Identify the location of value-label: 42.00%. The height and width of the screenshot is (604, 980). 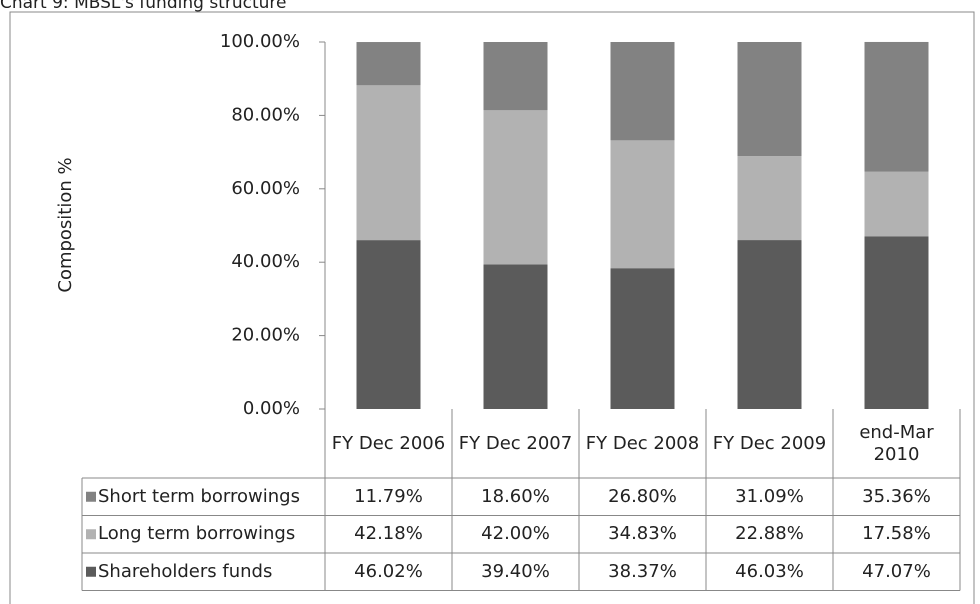
(515, 534).